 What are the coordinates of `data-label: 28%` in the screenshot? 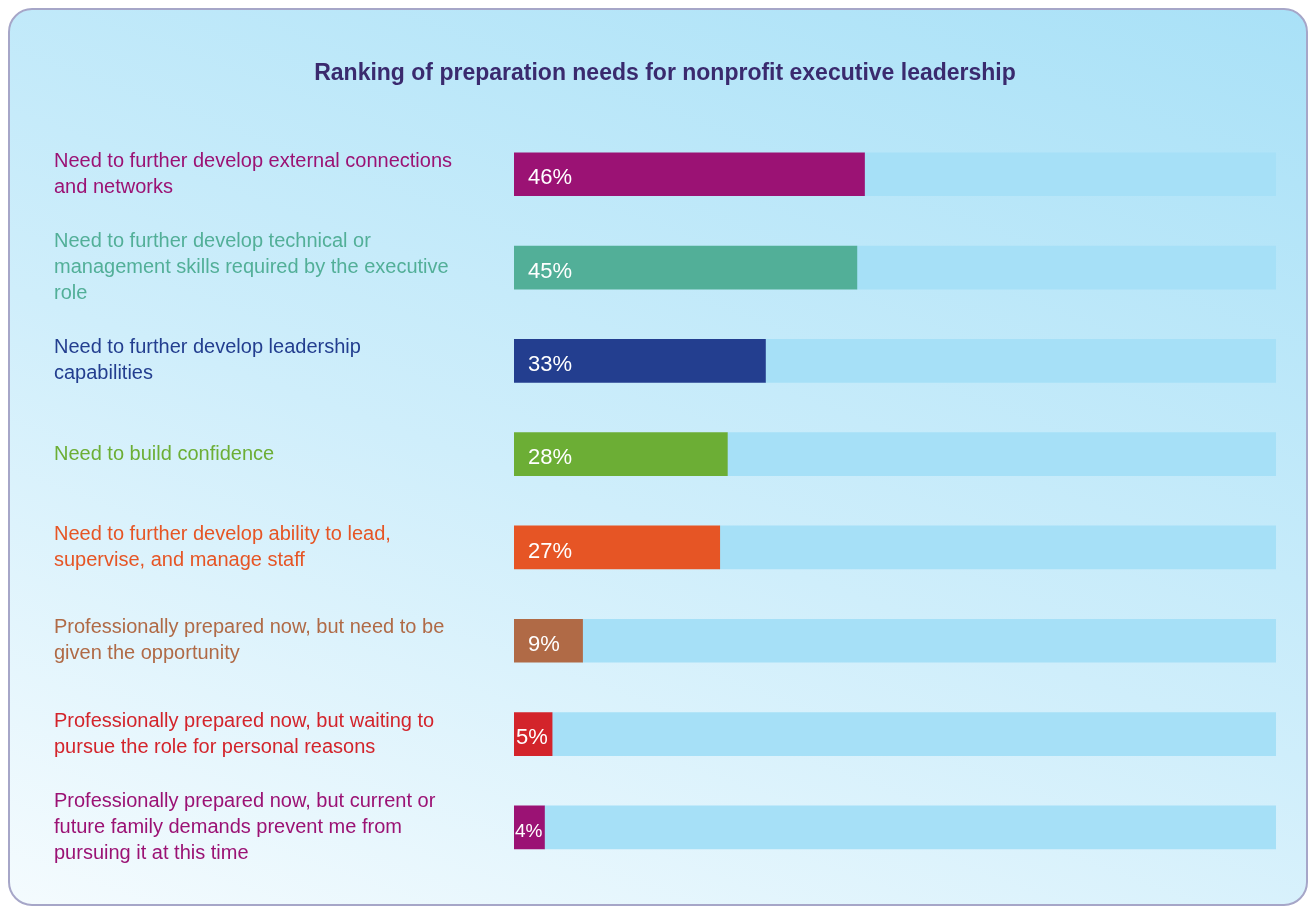 It's located at (550, 457).